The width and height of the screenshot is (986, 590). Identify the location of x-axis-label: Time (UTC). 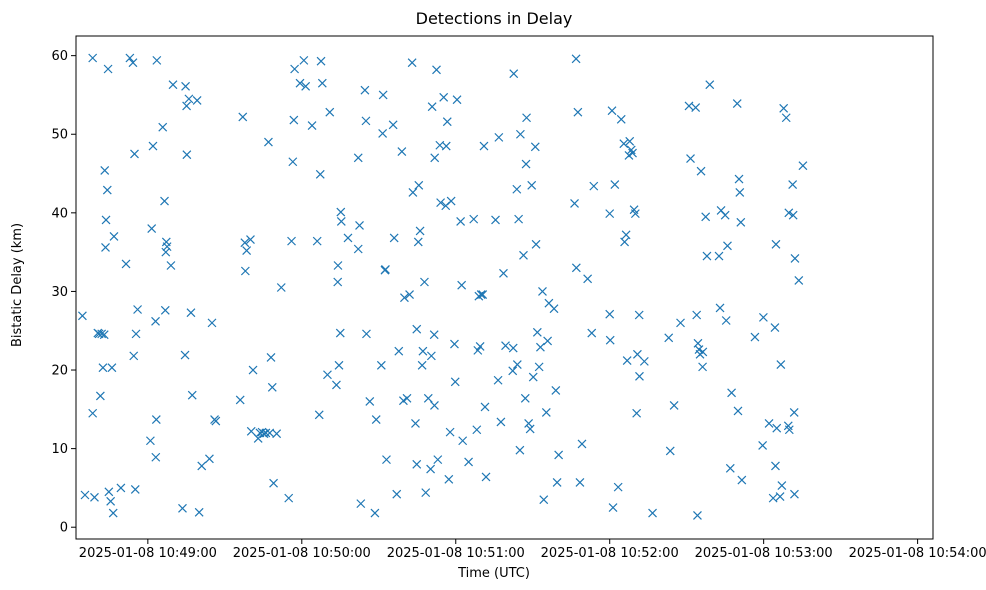
(493, 573).